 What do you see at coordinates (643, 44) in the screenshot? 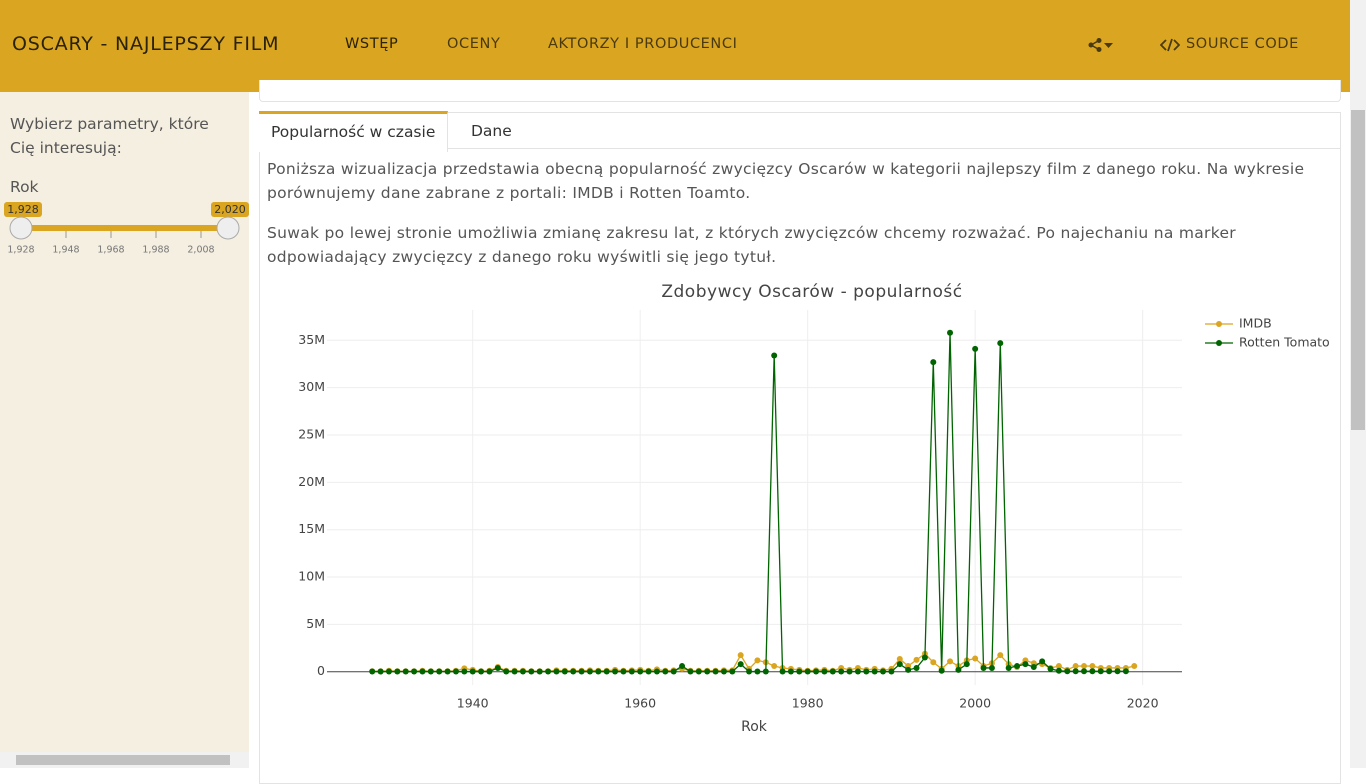
I see `nav-item: AKTORZY I PRODUCENCI` at bounding box center [643, 44].